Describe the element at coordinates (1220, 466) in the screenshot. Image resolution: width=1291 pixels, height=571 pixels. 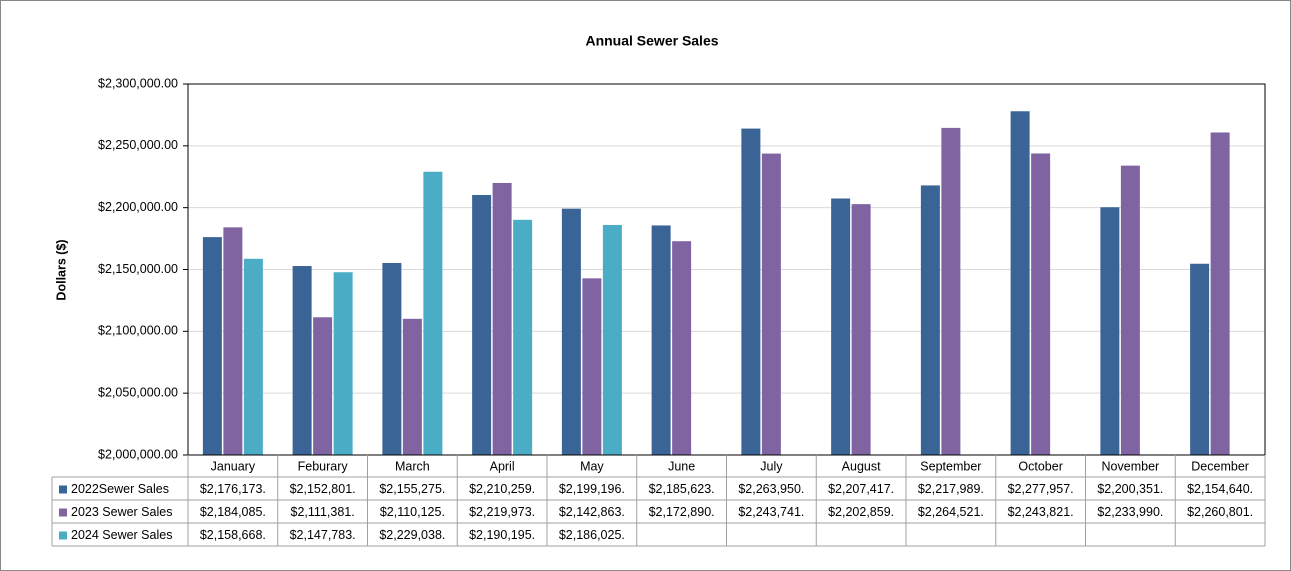
I see `x-tick-label: December` at that location.